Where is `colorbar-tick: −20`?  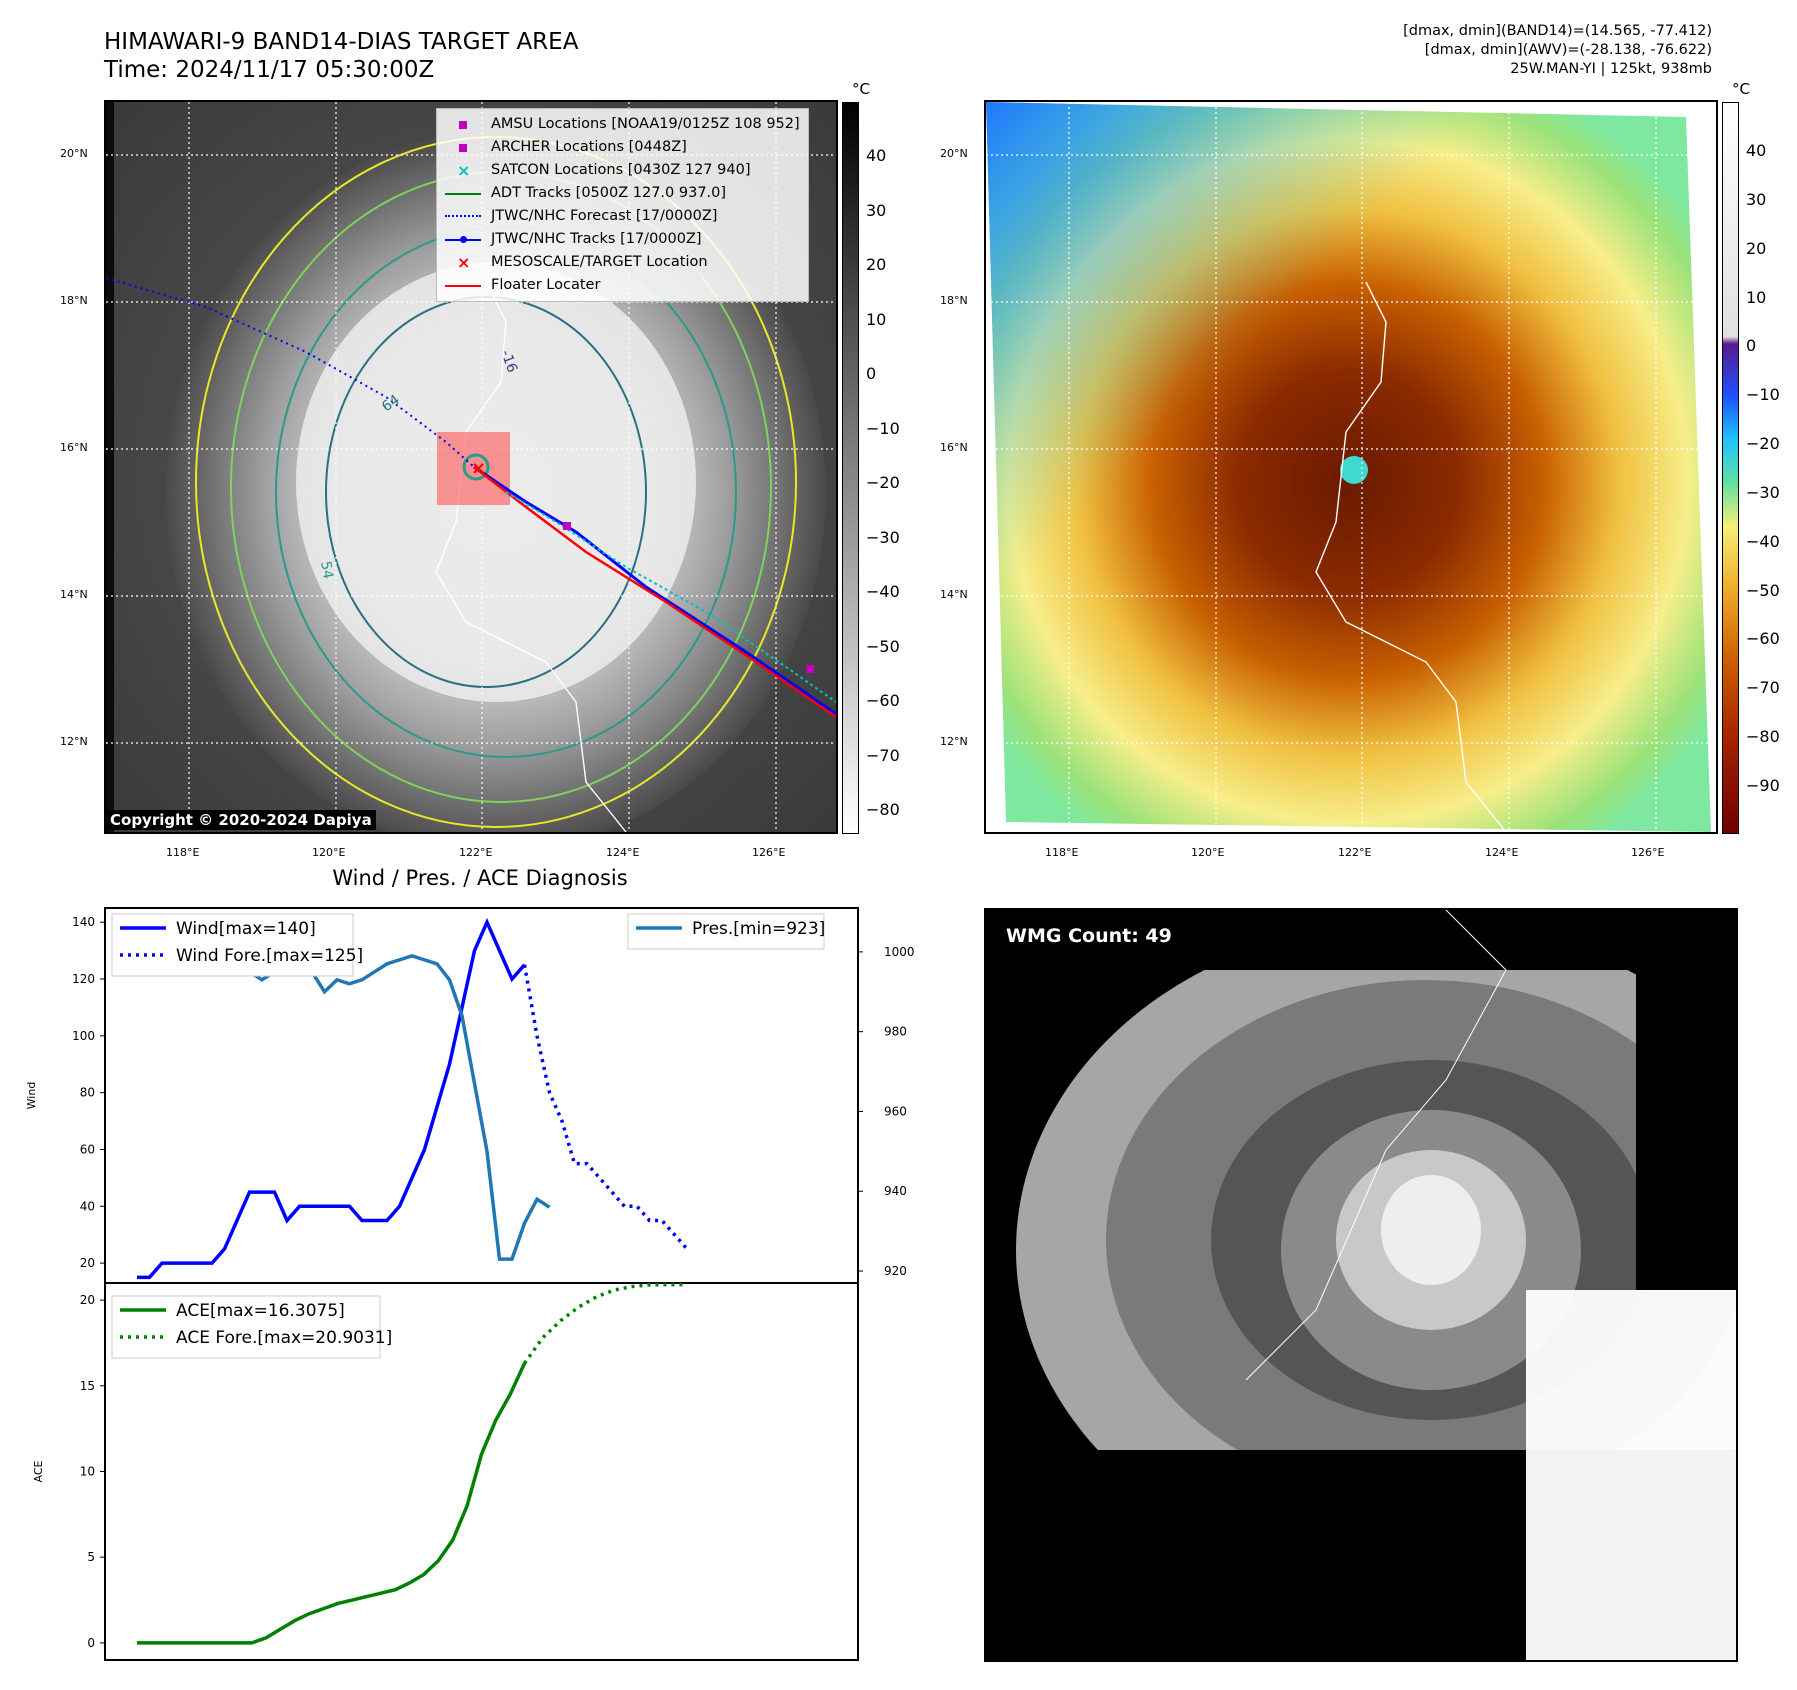 colorbar-tick: −20 is located at coordinates (1763, 444).